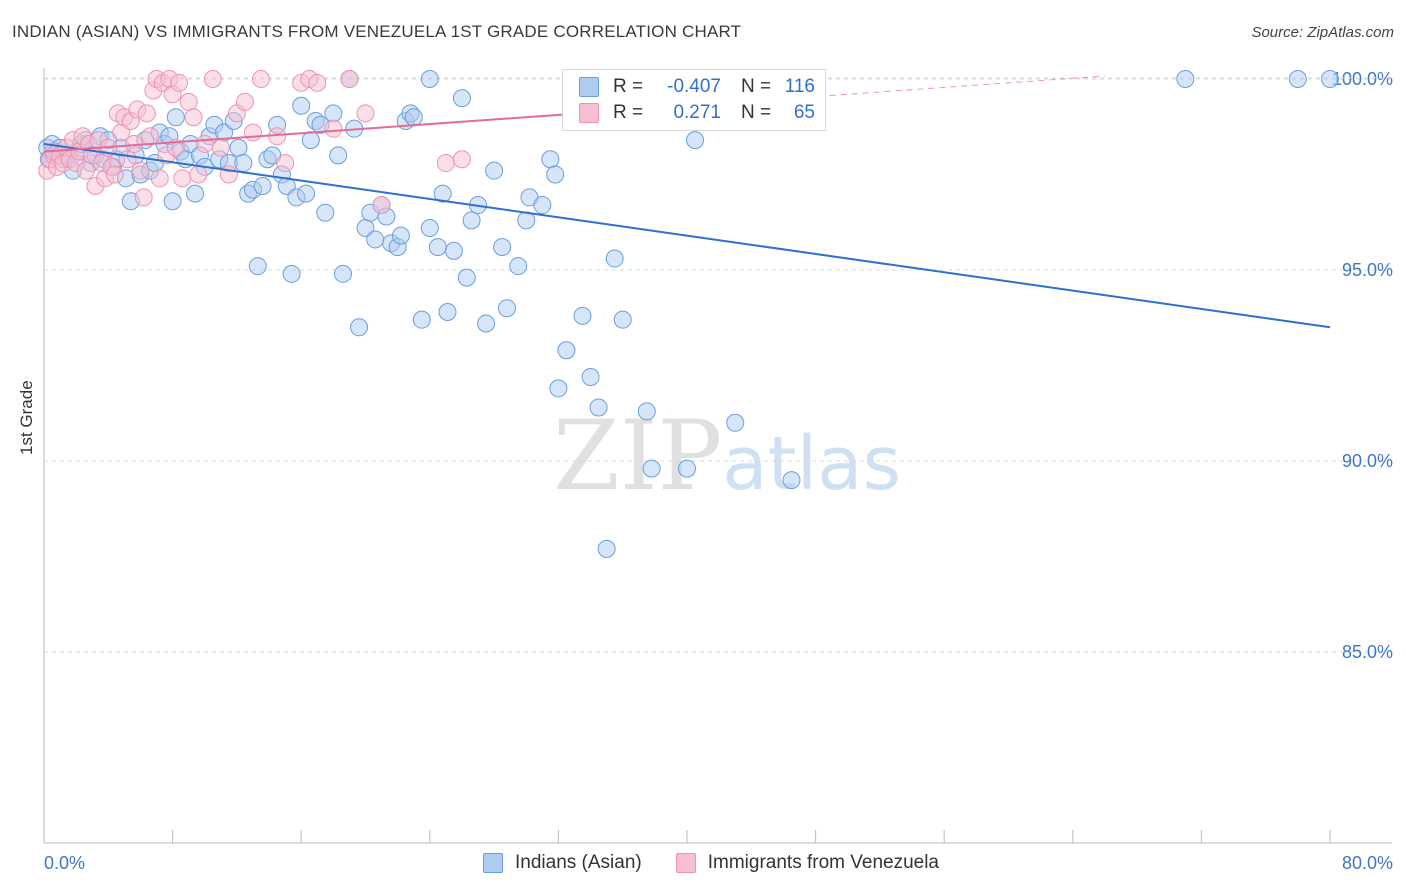  I want to click on legend-item-venezuela: Immigrants from Venezuela, so click(807, 863).